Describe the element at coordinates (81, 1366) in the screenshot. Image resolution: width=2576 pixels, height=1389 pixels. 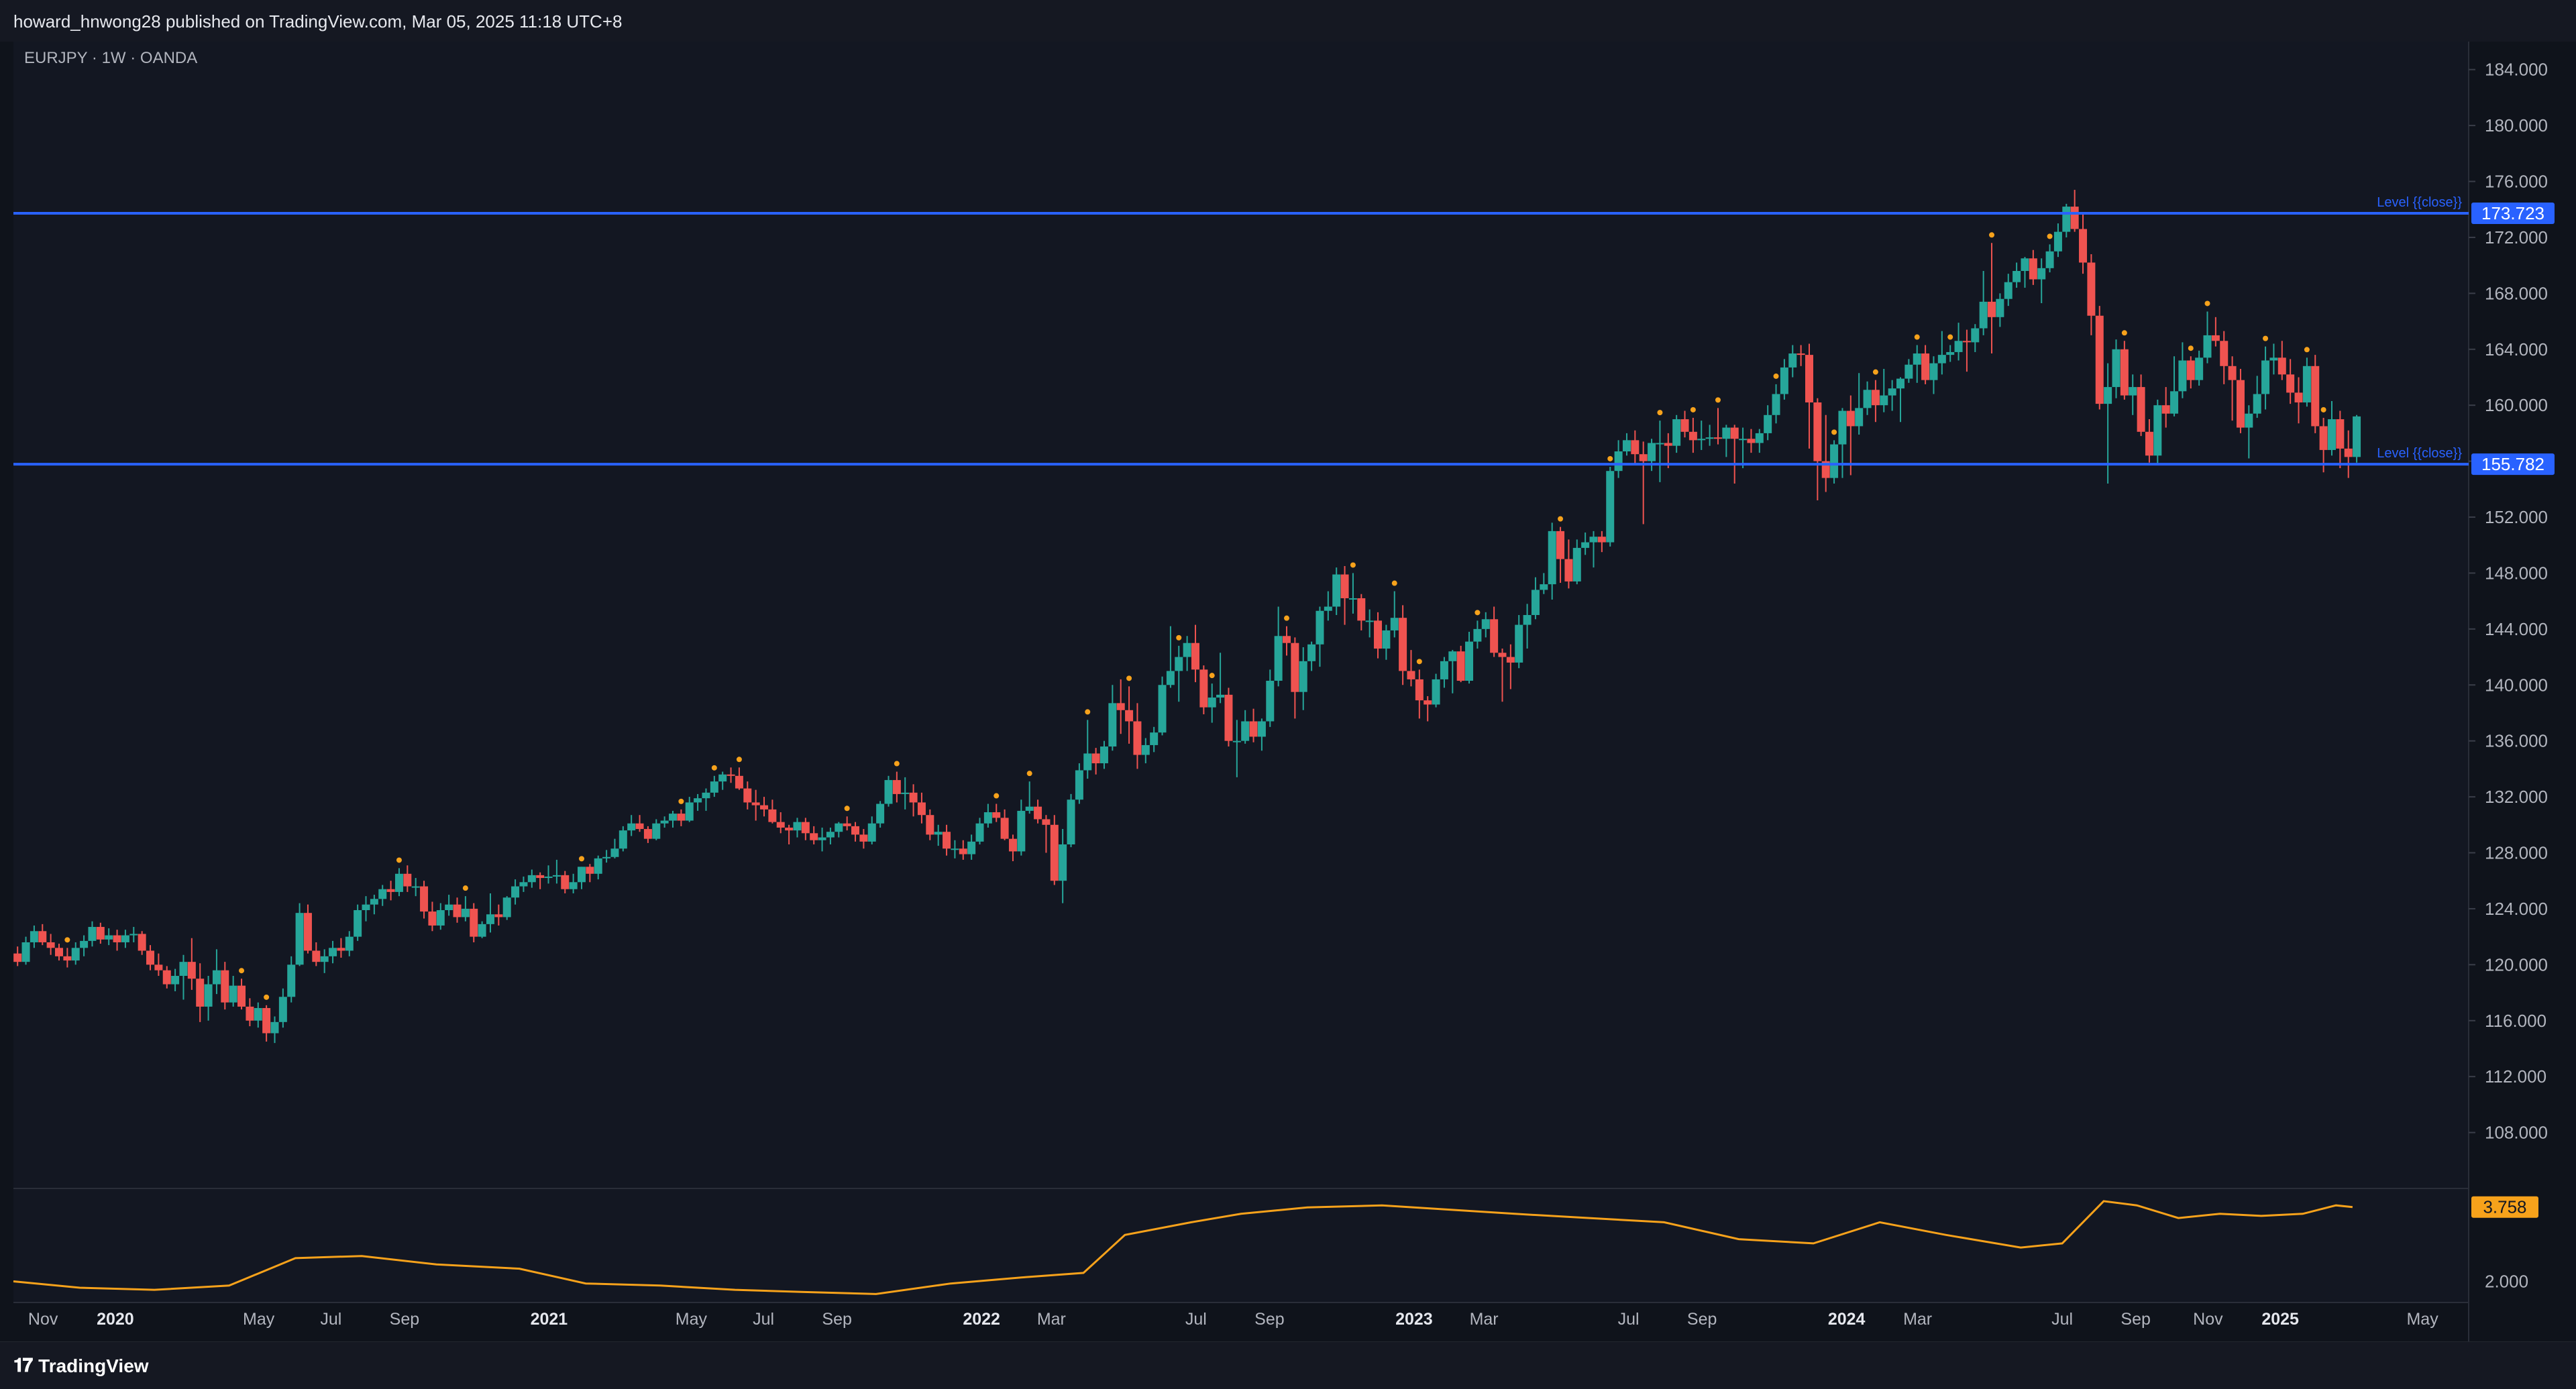
I see `brand: 𝟏𝟕 TradingView` at that location.